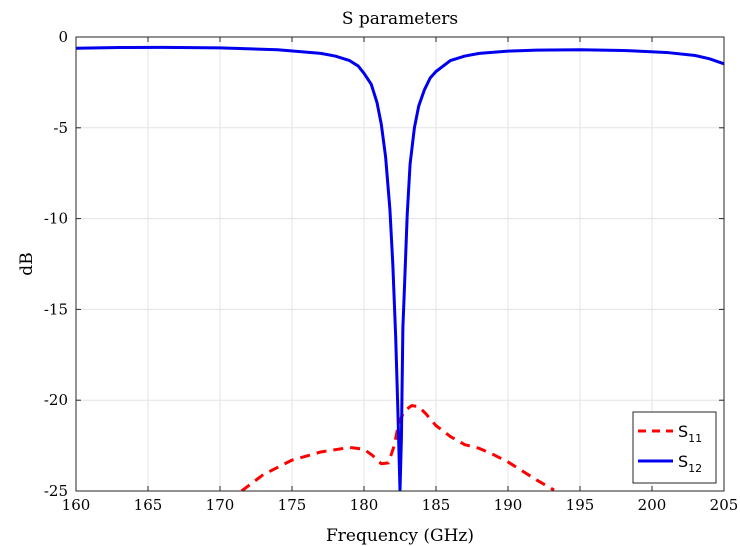 The width and height of the screenshot is (740, 546). Describe the element at coordinates (148, 505) in the screenshot. I see `x-tick-label: 165` at that location.